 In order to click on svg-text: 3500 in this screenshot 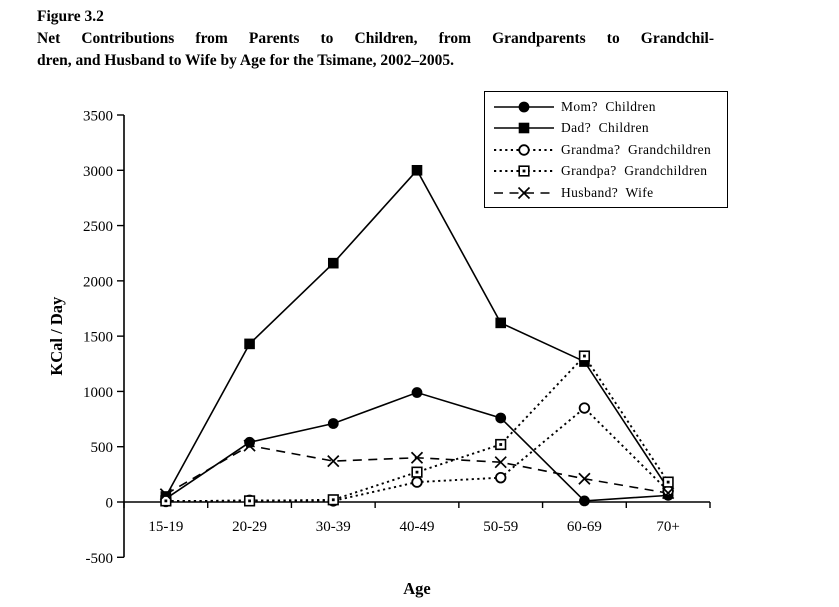, I will do `click(98, 117)`.